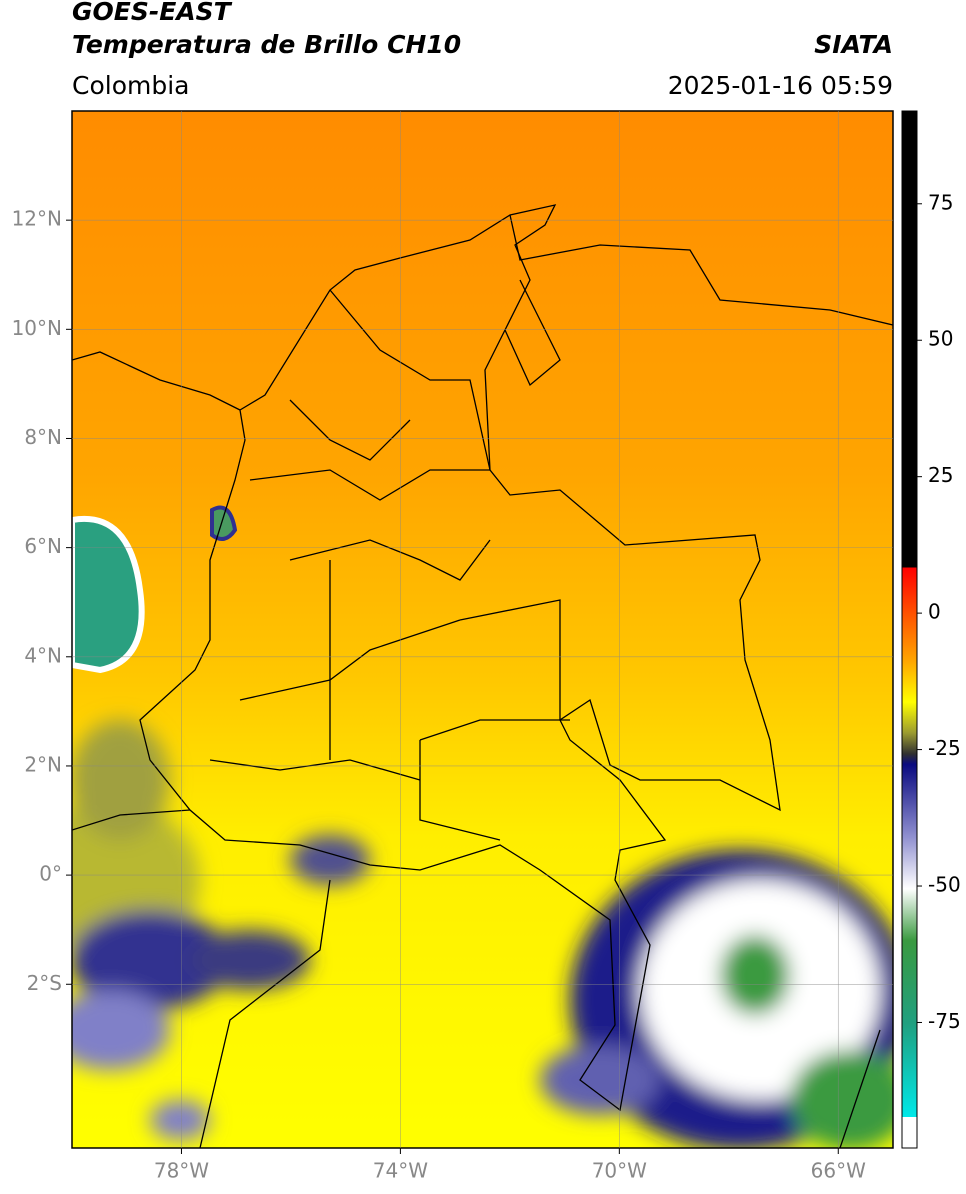  Describe the element at coordinates (43, 764) in the screenshot. I see `y-tick-label: 2°N` at that location.